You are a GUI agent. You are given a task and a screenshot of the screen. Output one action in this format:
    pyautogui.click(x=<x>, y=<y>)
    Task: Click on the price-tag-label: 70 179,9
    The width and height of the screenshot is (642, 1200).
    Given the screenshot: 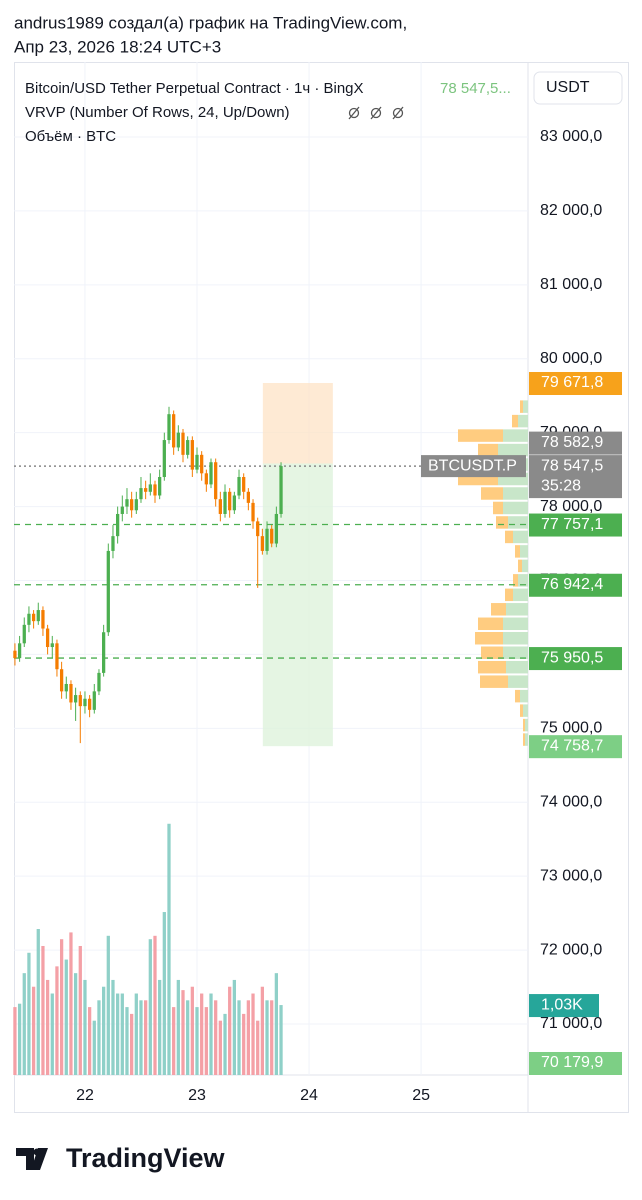 What is the action you would take?
    pyautogui.click(x=572, y=1062)
    